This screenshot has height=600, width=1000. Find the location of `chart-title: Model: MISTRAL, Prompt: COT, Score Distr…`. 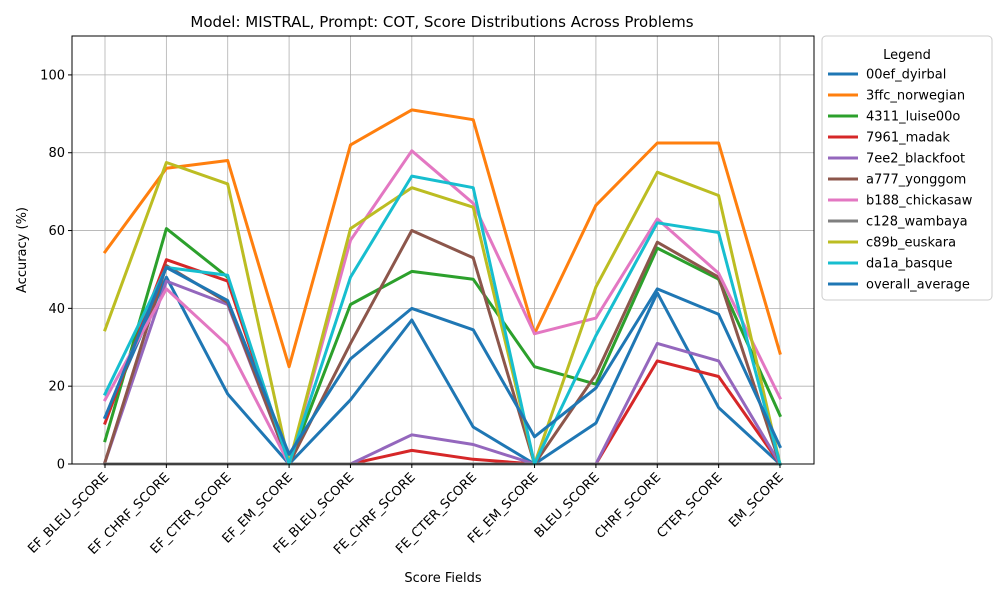

chart-title: Model: MISTRAL, Prompt: COT, Score Distr… is located at coordinates (441, 22).